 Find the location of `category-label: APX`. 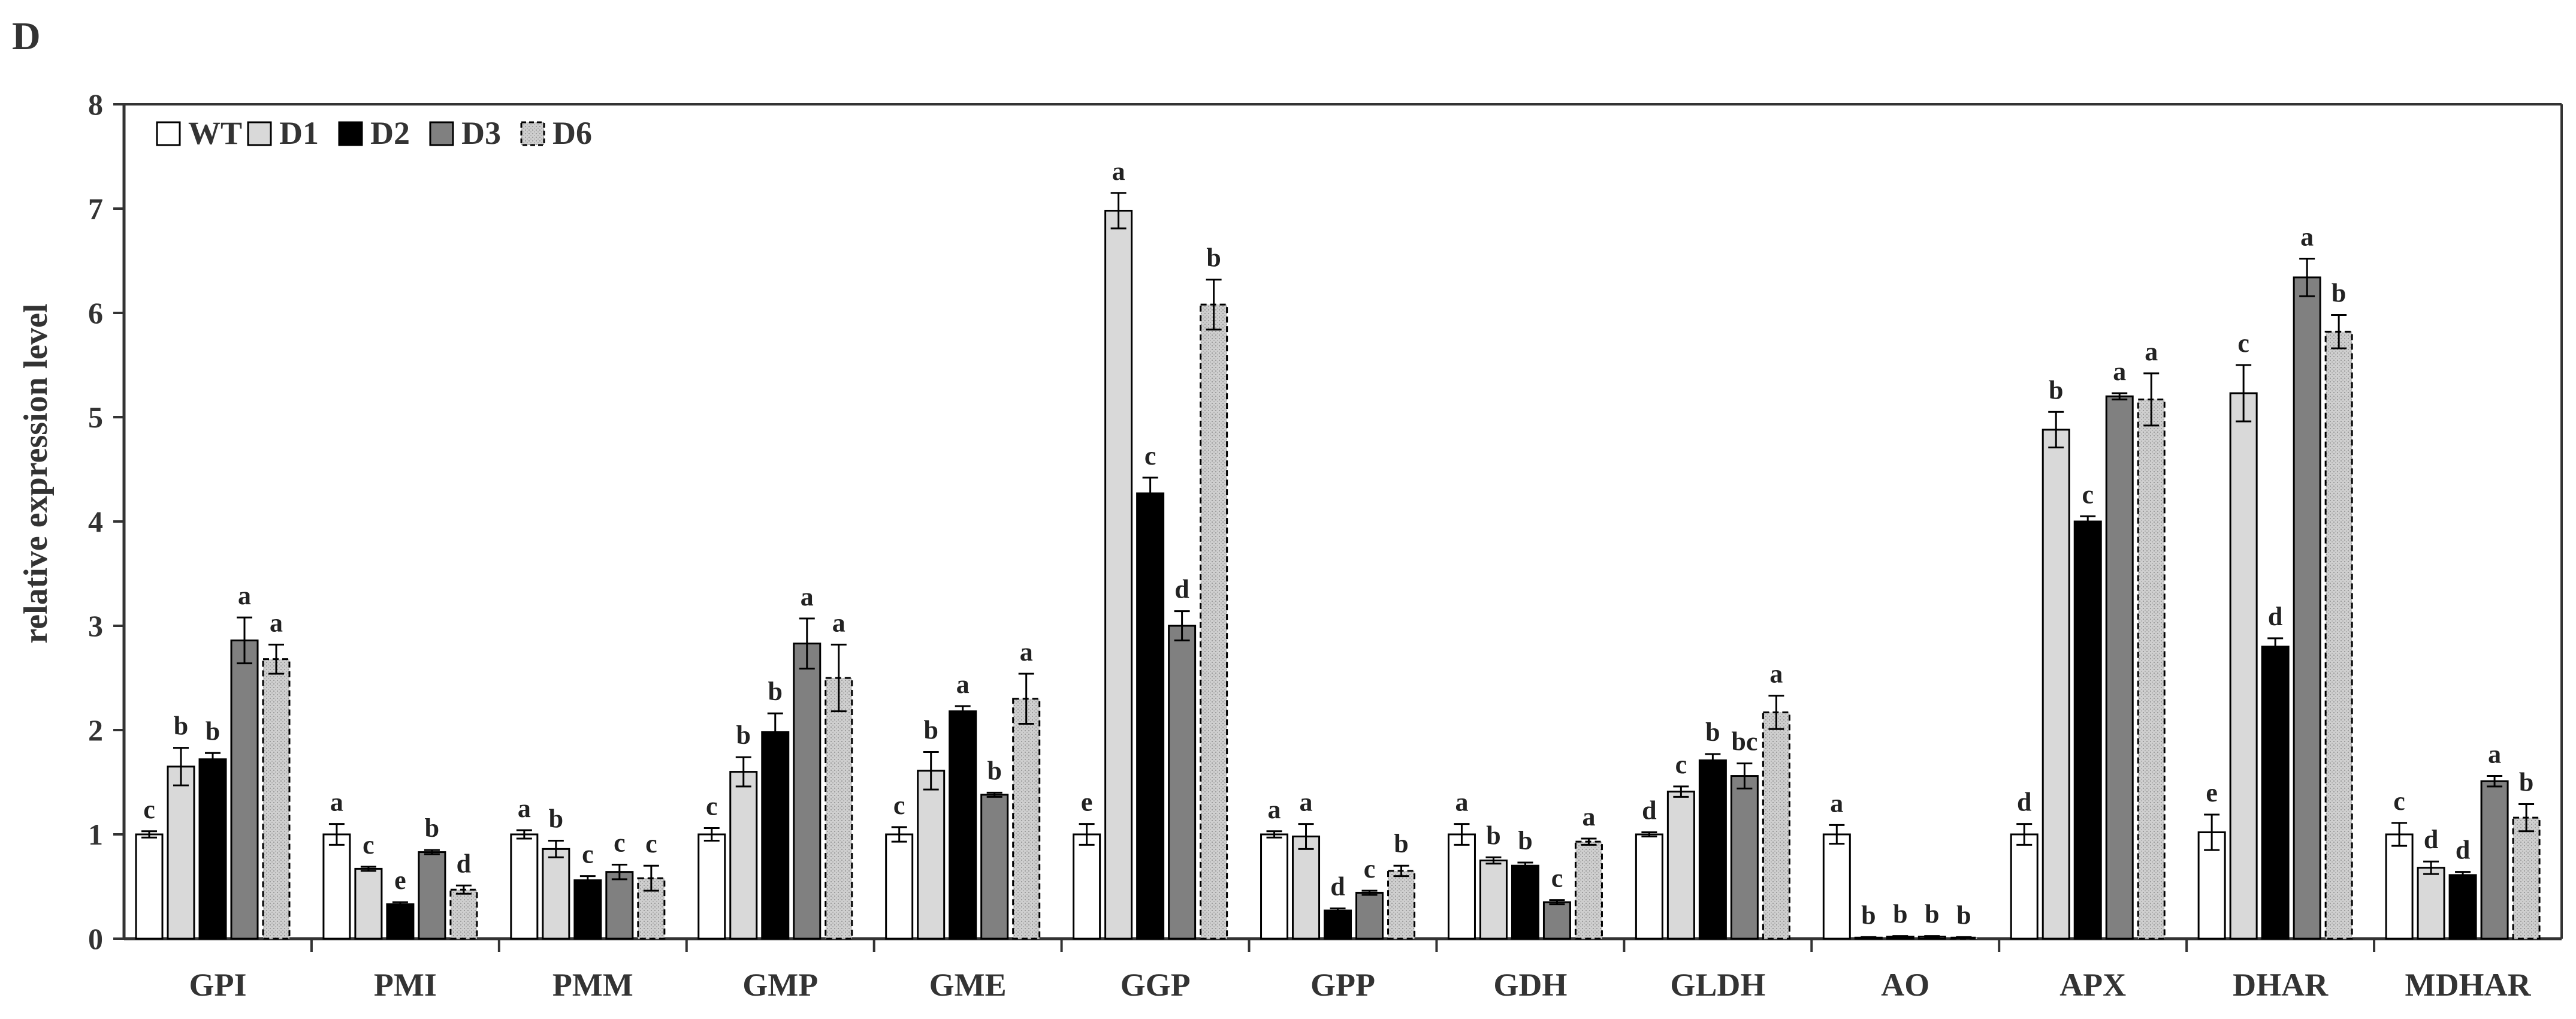

category-label: APX is located at coordinates (2093, 985).